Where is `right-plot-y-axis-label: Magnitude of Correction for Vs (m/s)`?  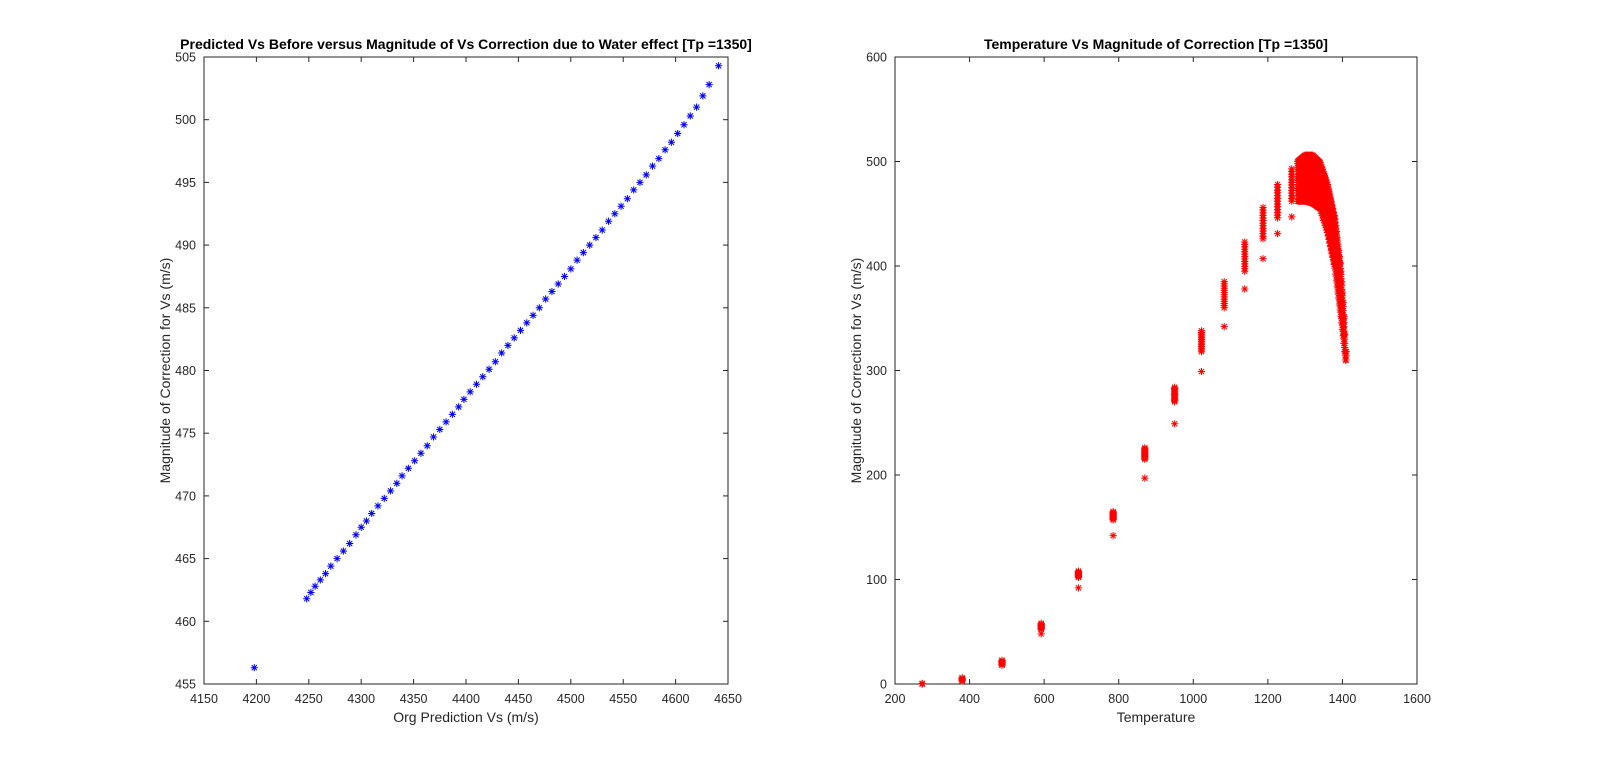
right-plot-y-axis-label: Magnitude of Correction for Vs (m/s) is located at coordinates (856, 371).